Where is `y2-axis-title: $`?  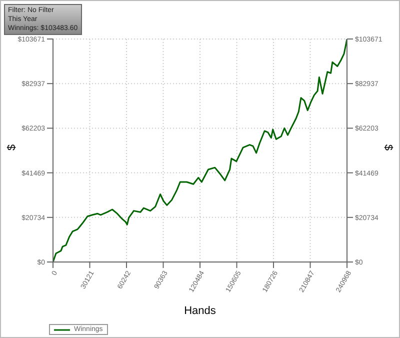 y2-axis-title: $ is located at coordinates (388, 147).